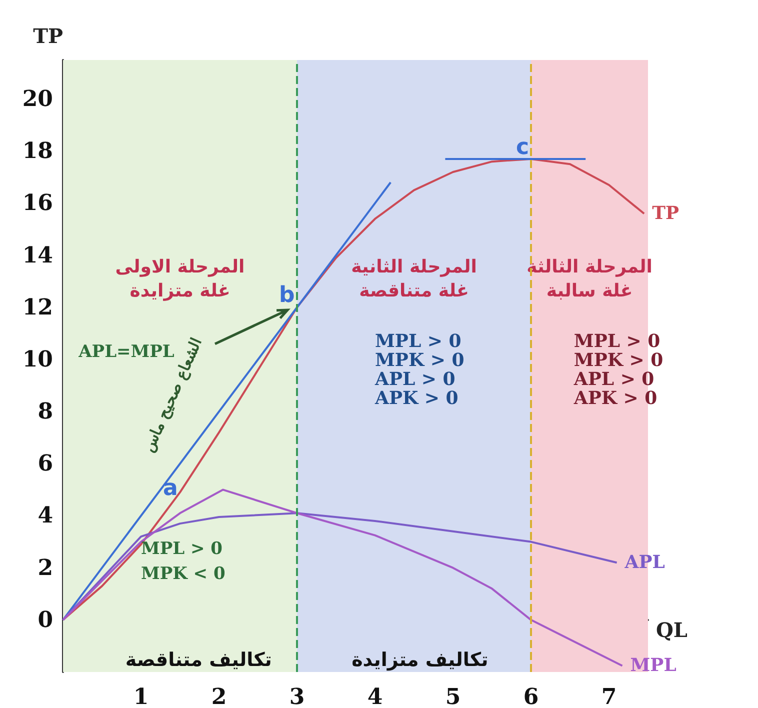 The image size is (758, 708). I want to click on x-tick-label: 6, so click(531, 696).